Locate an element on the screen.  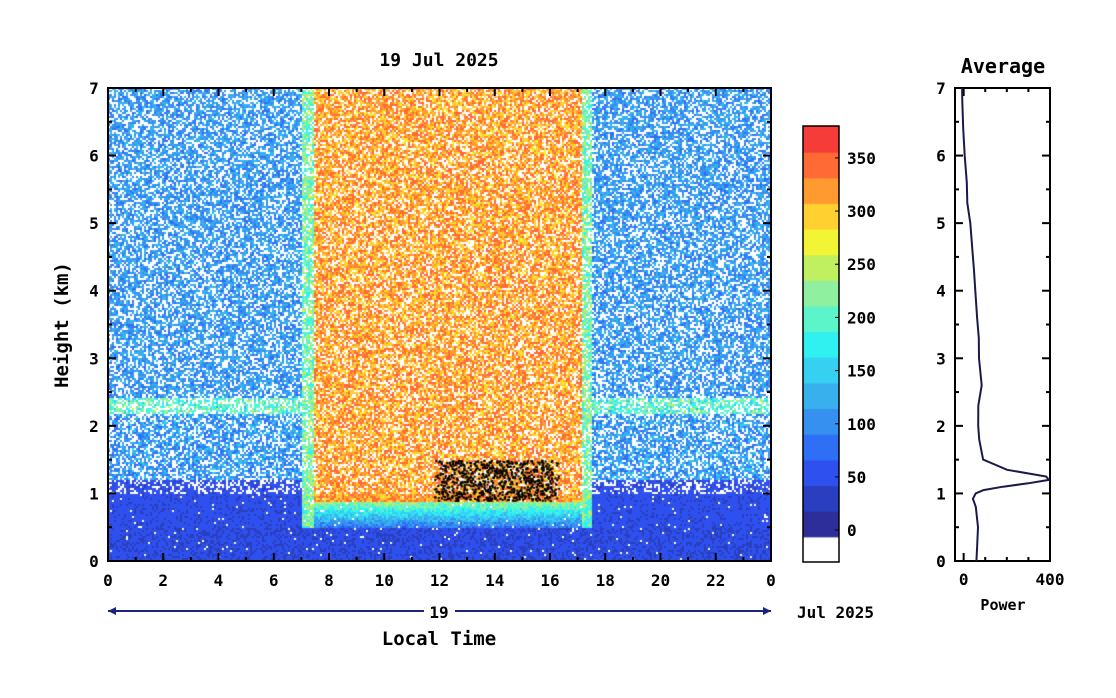
main-x-label: Local Time is located at coordinates (439, 639).